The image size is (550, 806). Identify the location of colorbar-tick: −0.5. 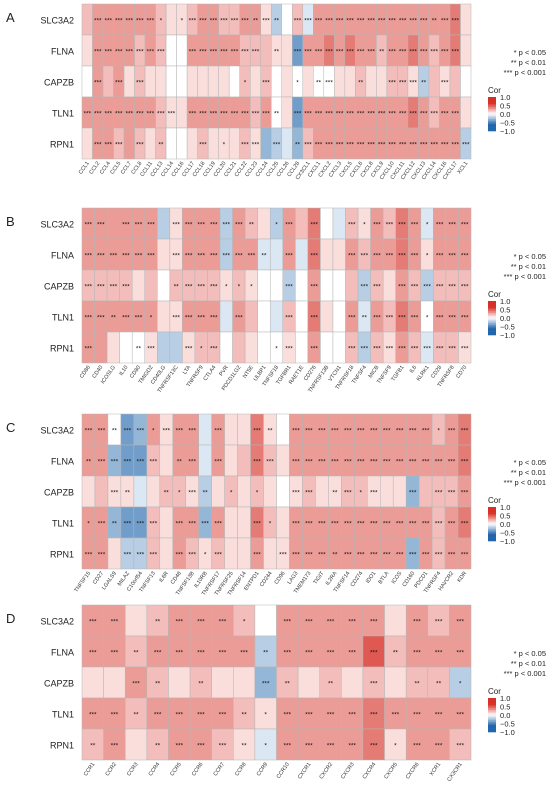
(507, 327).